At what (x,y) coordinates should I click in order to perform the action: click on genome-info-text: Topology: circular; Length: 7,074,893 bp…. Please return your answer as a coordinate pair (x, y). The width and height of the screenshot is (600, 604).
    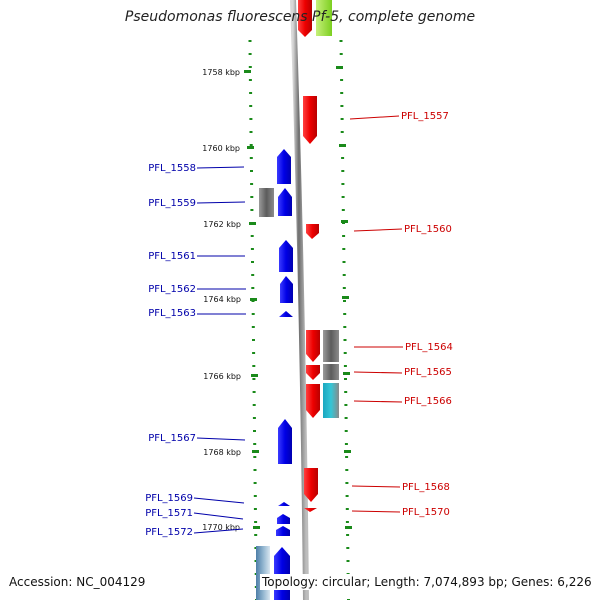
    Looking at the image, I should click on (427, 582).